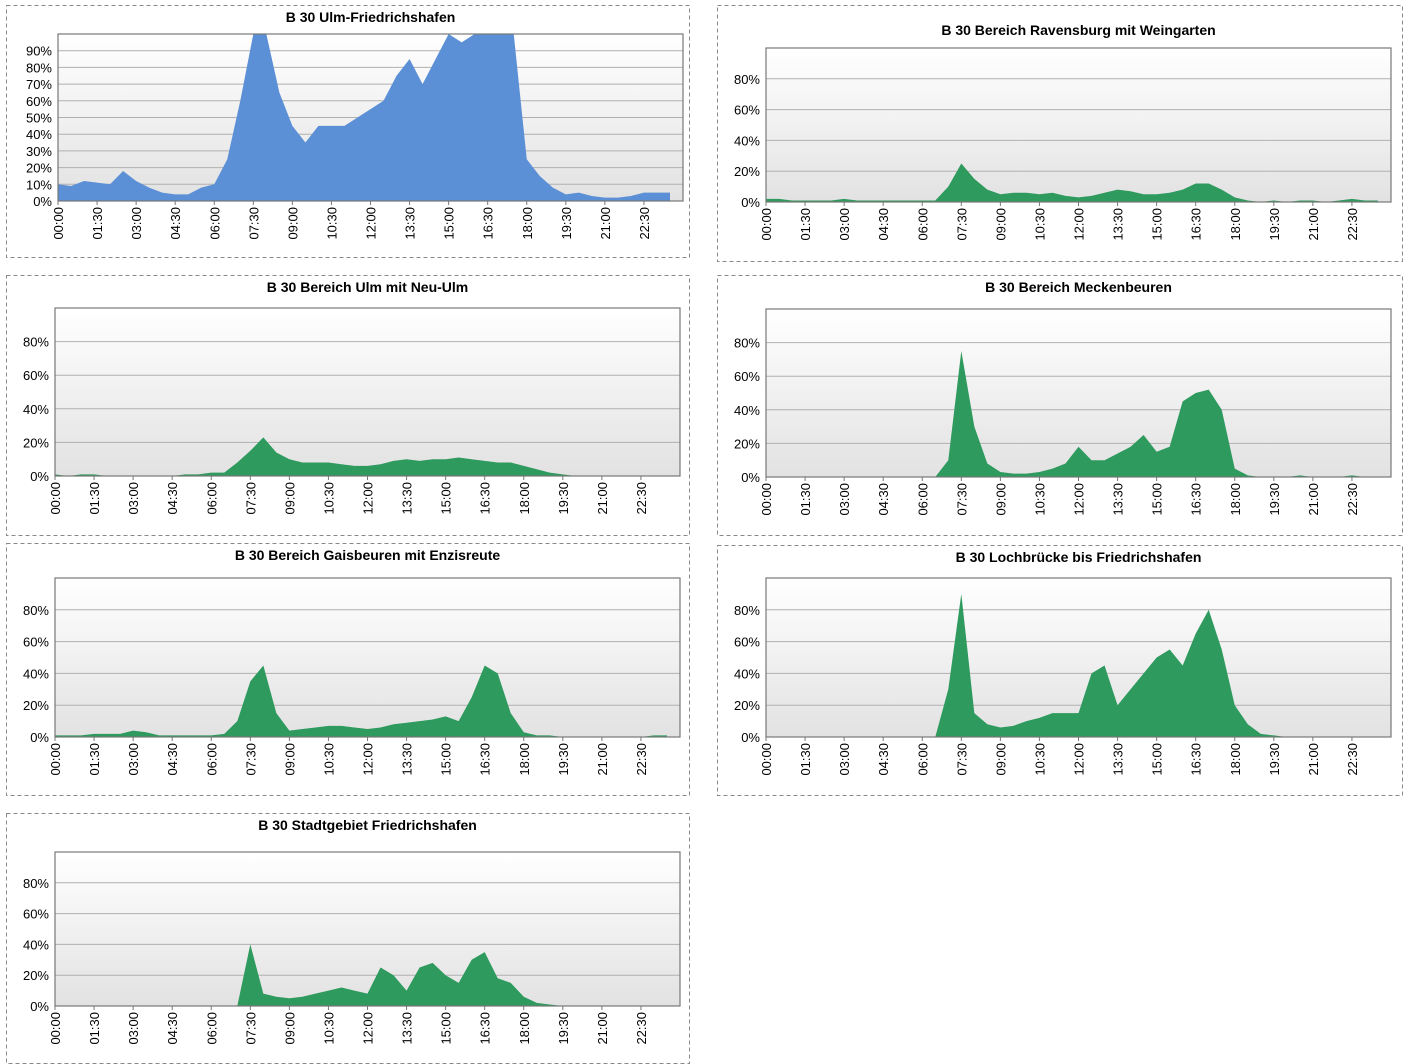 The height and width of the screenshot is (1064, 1407). Describe the element at coordinates (39, 51) in the screenshot. I see `y-tick-label: 90%` at that location.